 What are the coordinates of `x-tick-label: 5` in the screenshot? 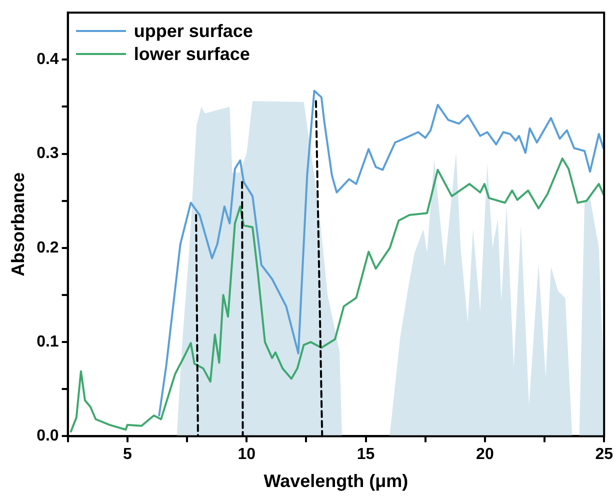 It's located at (127, 455).